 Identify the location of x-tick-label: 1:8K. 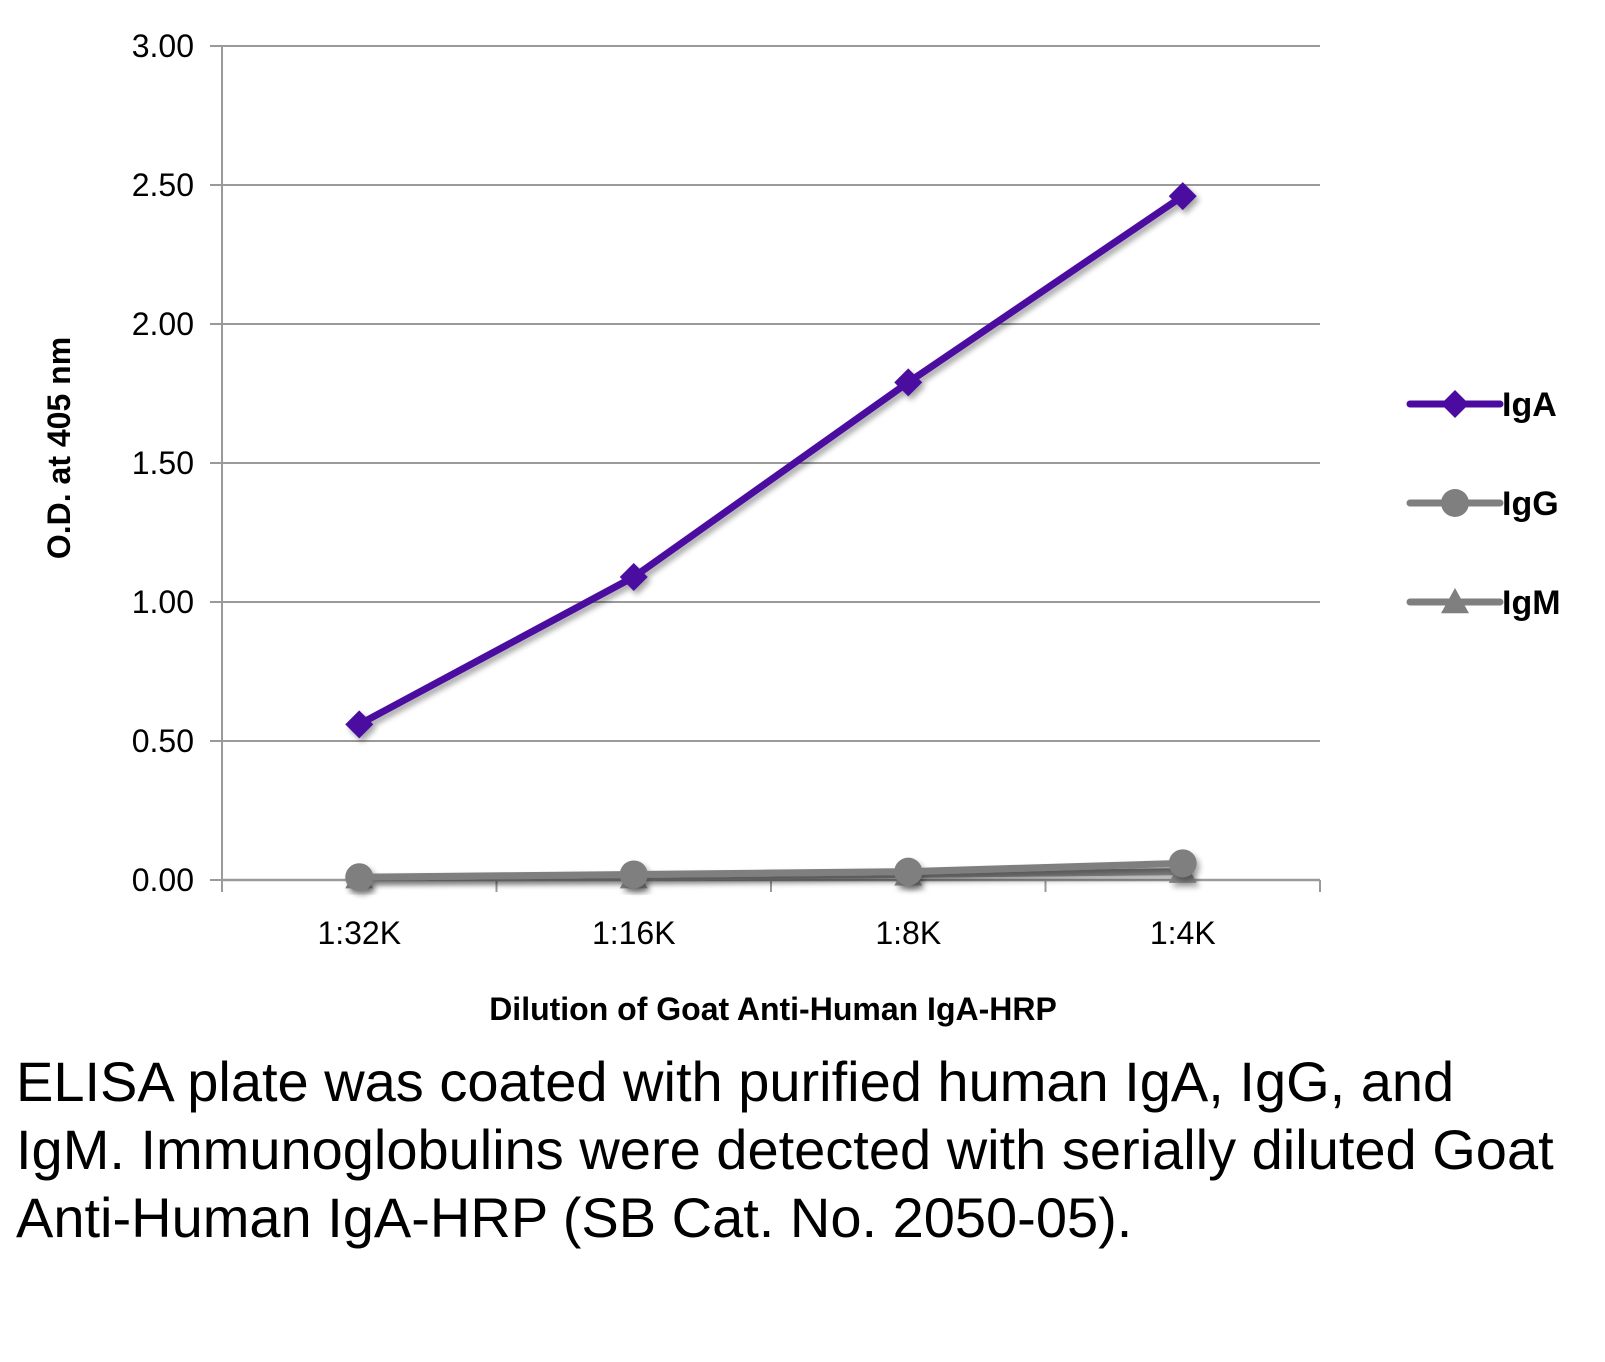
(908, 933).